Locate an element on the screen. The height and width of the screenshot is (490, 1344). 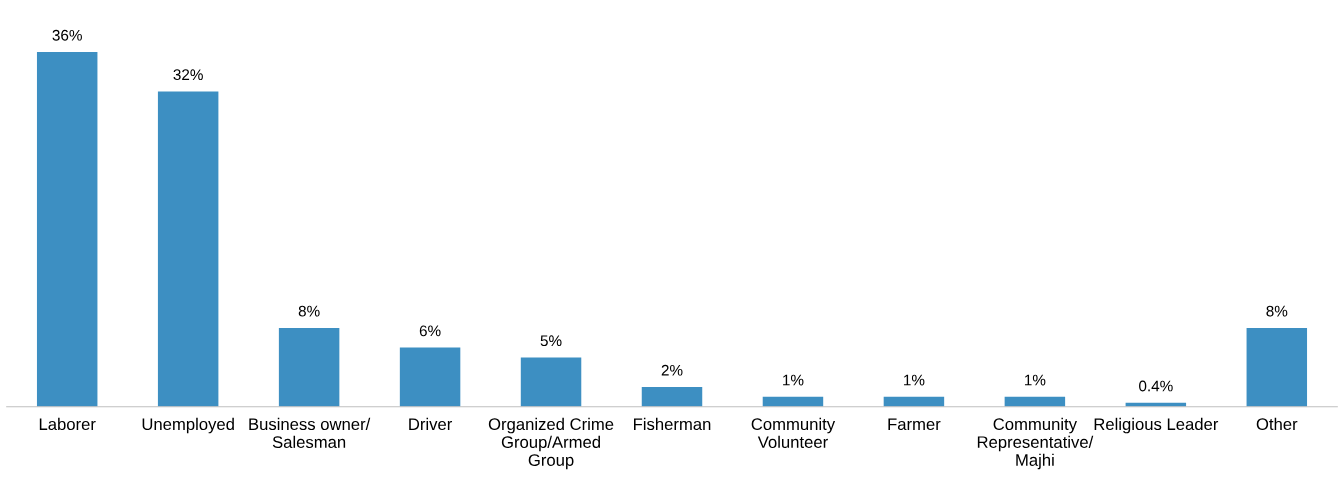
data-label: 0.4% is located at coordinates (1156, 386).